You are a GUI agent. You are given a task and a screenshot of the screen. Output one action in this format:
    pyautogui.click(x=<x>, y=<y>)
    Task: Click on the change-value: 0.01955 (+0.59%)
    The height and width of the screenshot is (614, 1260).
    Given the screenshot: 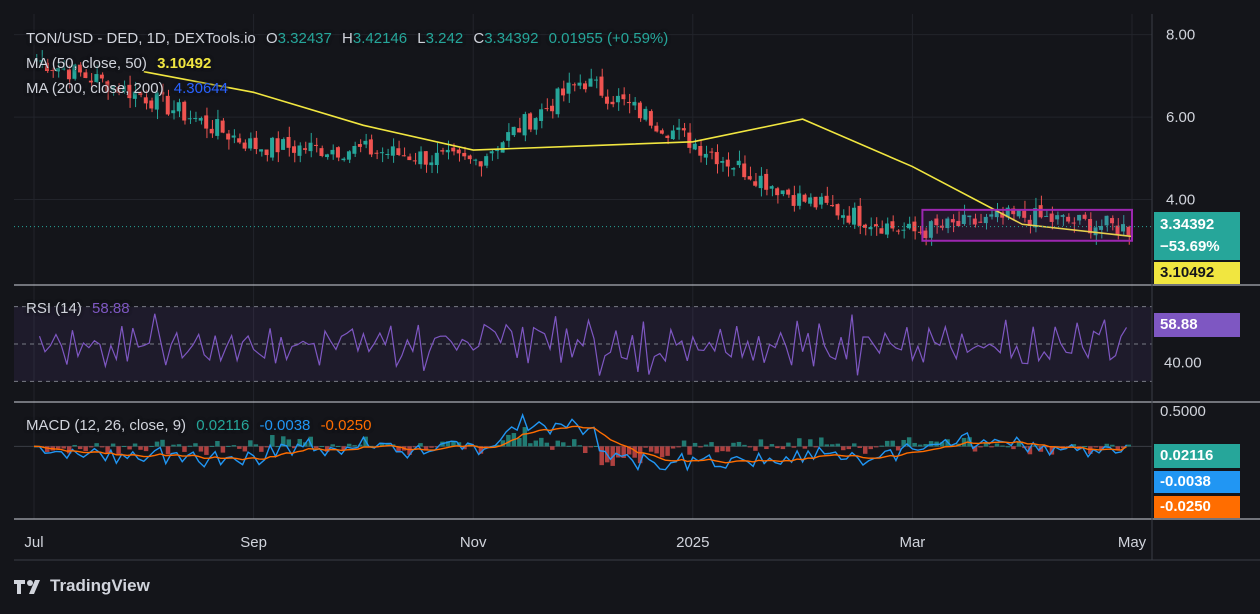 What is the action you would take?
    pyautogui.click(x=608, y=38)
    